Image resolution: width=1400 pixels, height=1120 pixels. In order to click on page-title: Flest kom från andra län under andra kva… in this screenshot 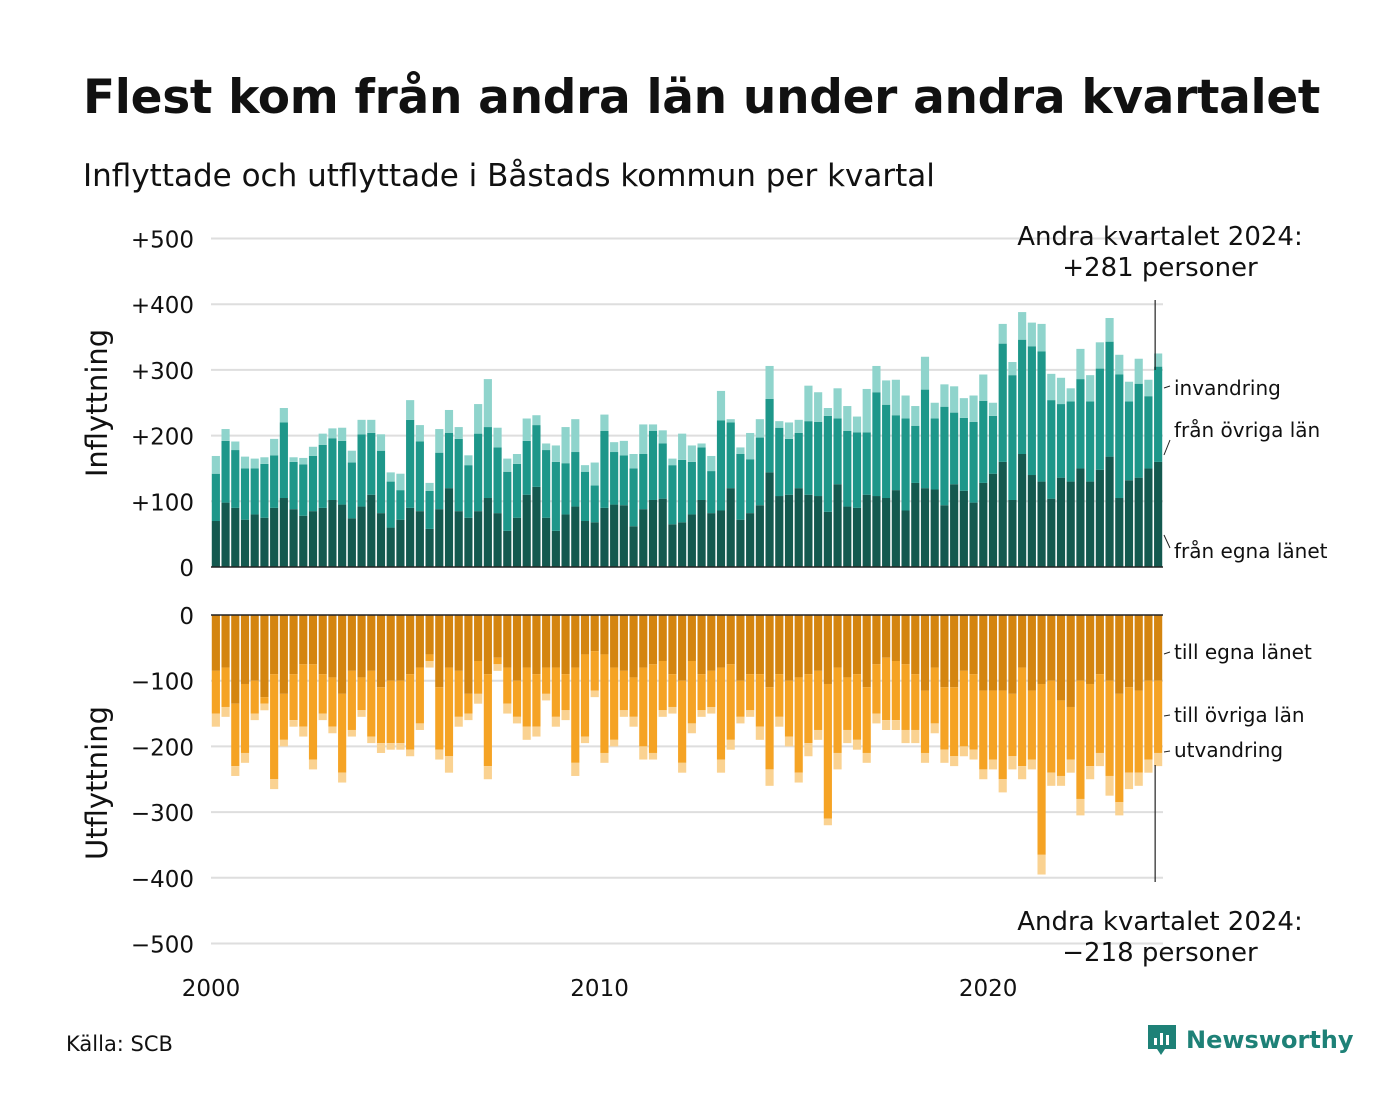, I will do `click(702, 97)`.